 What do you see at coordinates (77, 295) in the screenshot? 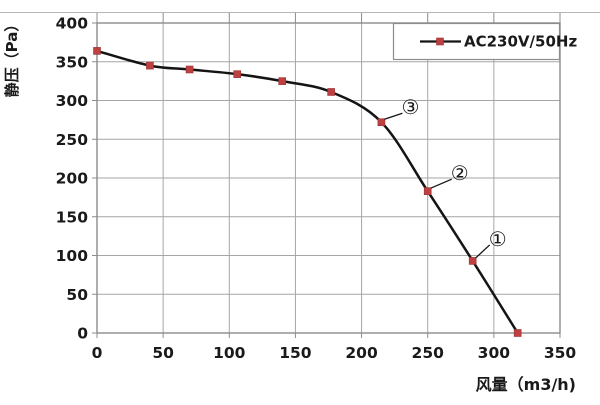
I see `y-tick-label: 50` at bounding box center [77, 295].